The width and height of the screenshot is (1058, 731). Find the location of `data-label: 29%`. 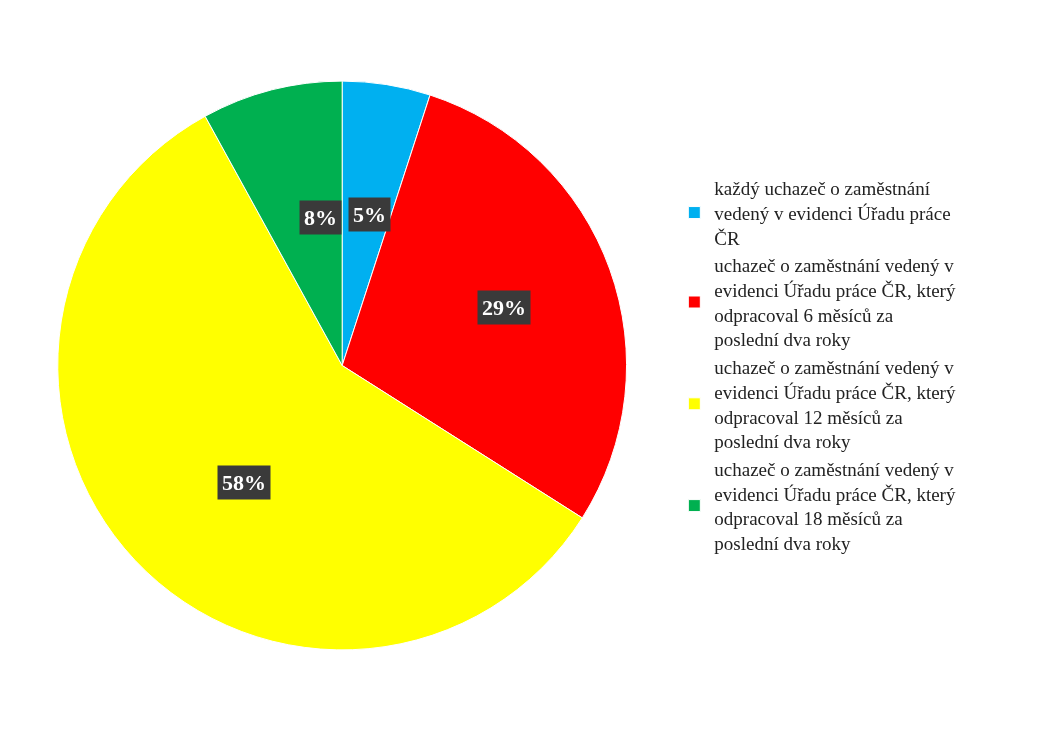

data-label: 29% is located at coordinates (504, 307).